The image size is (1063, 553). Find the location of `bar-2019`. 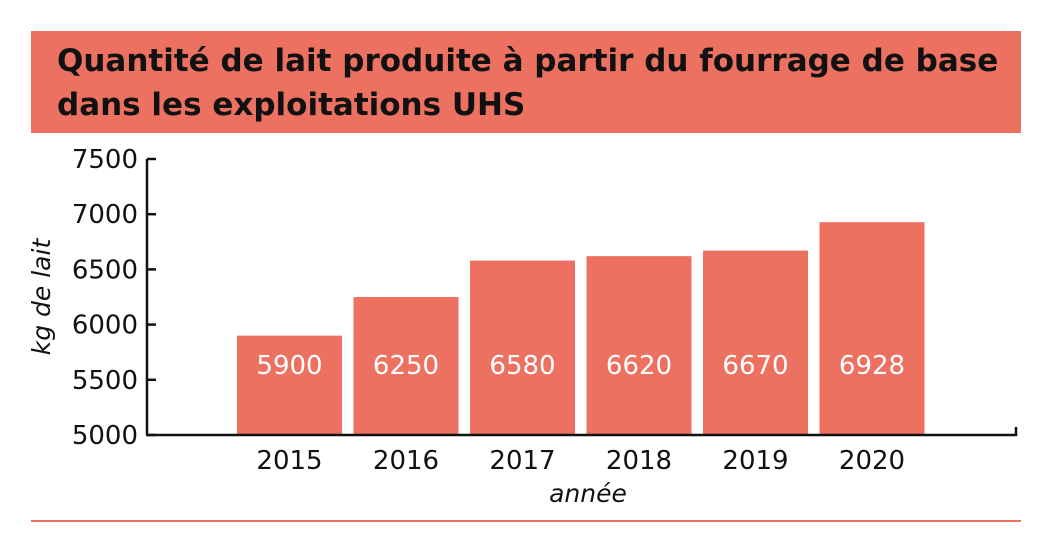

bar-2019 is located at coordinates (755, 342).